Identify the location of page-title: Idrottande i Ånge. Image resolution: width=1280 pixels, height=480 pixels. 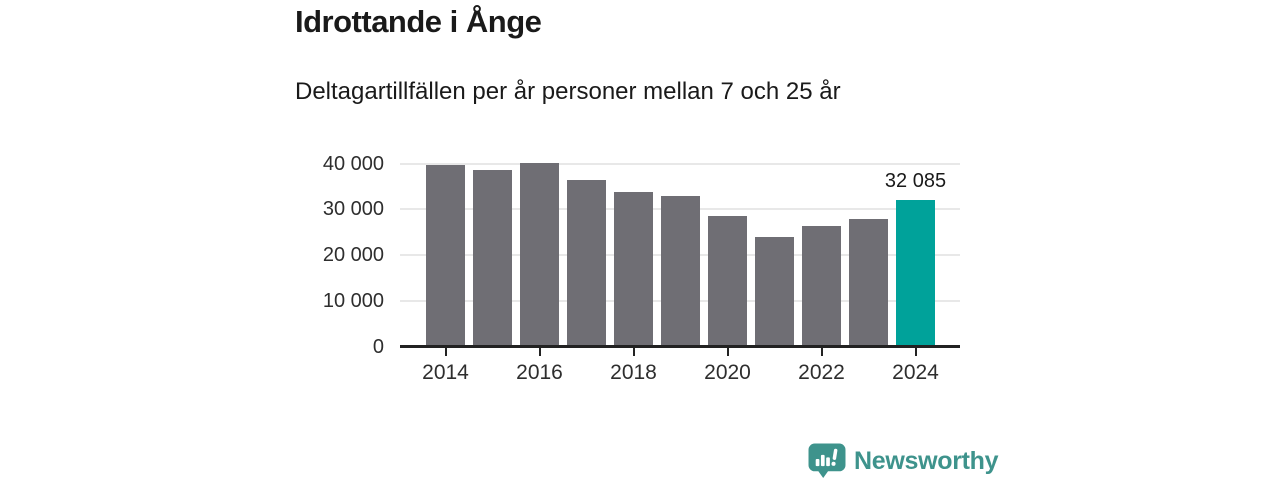
(418, 21).